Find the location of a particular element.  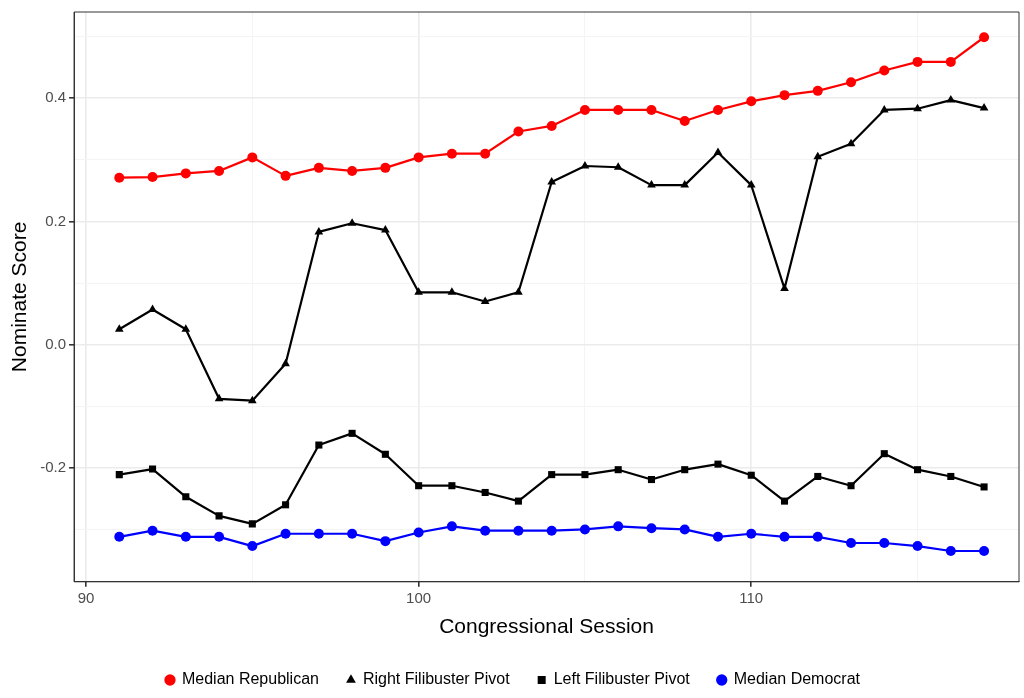

y-tick-label: -0.2 is located at coordinates (53, 466).